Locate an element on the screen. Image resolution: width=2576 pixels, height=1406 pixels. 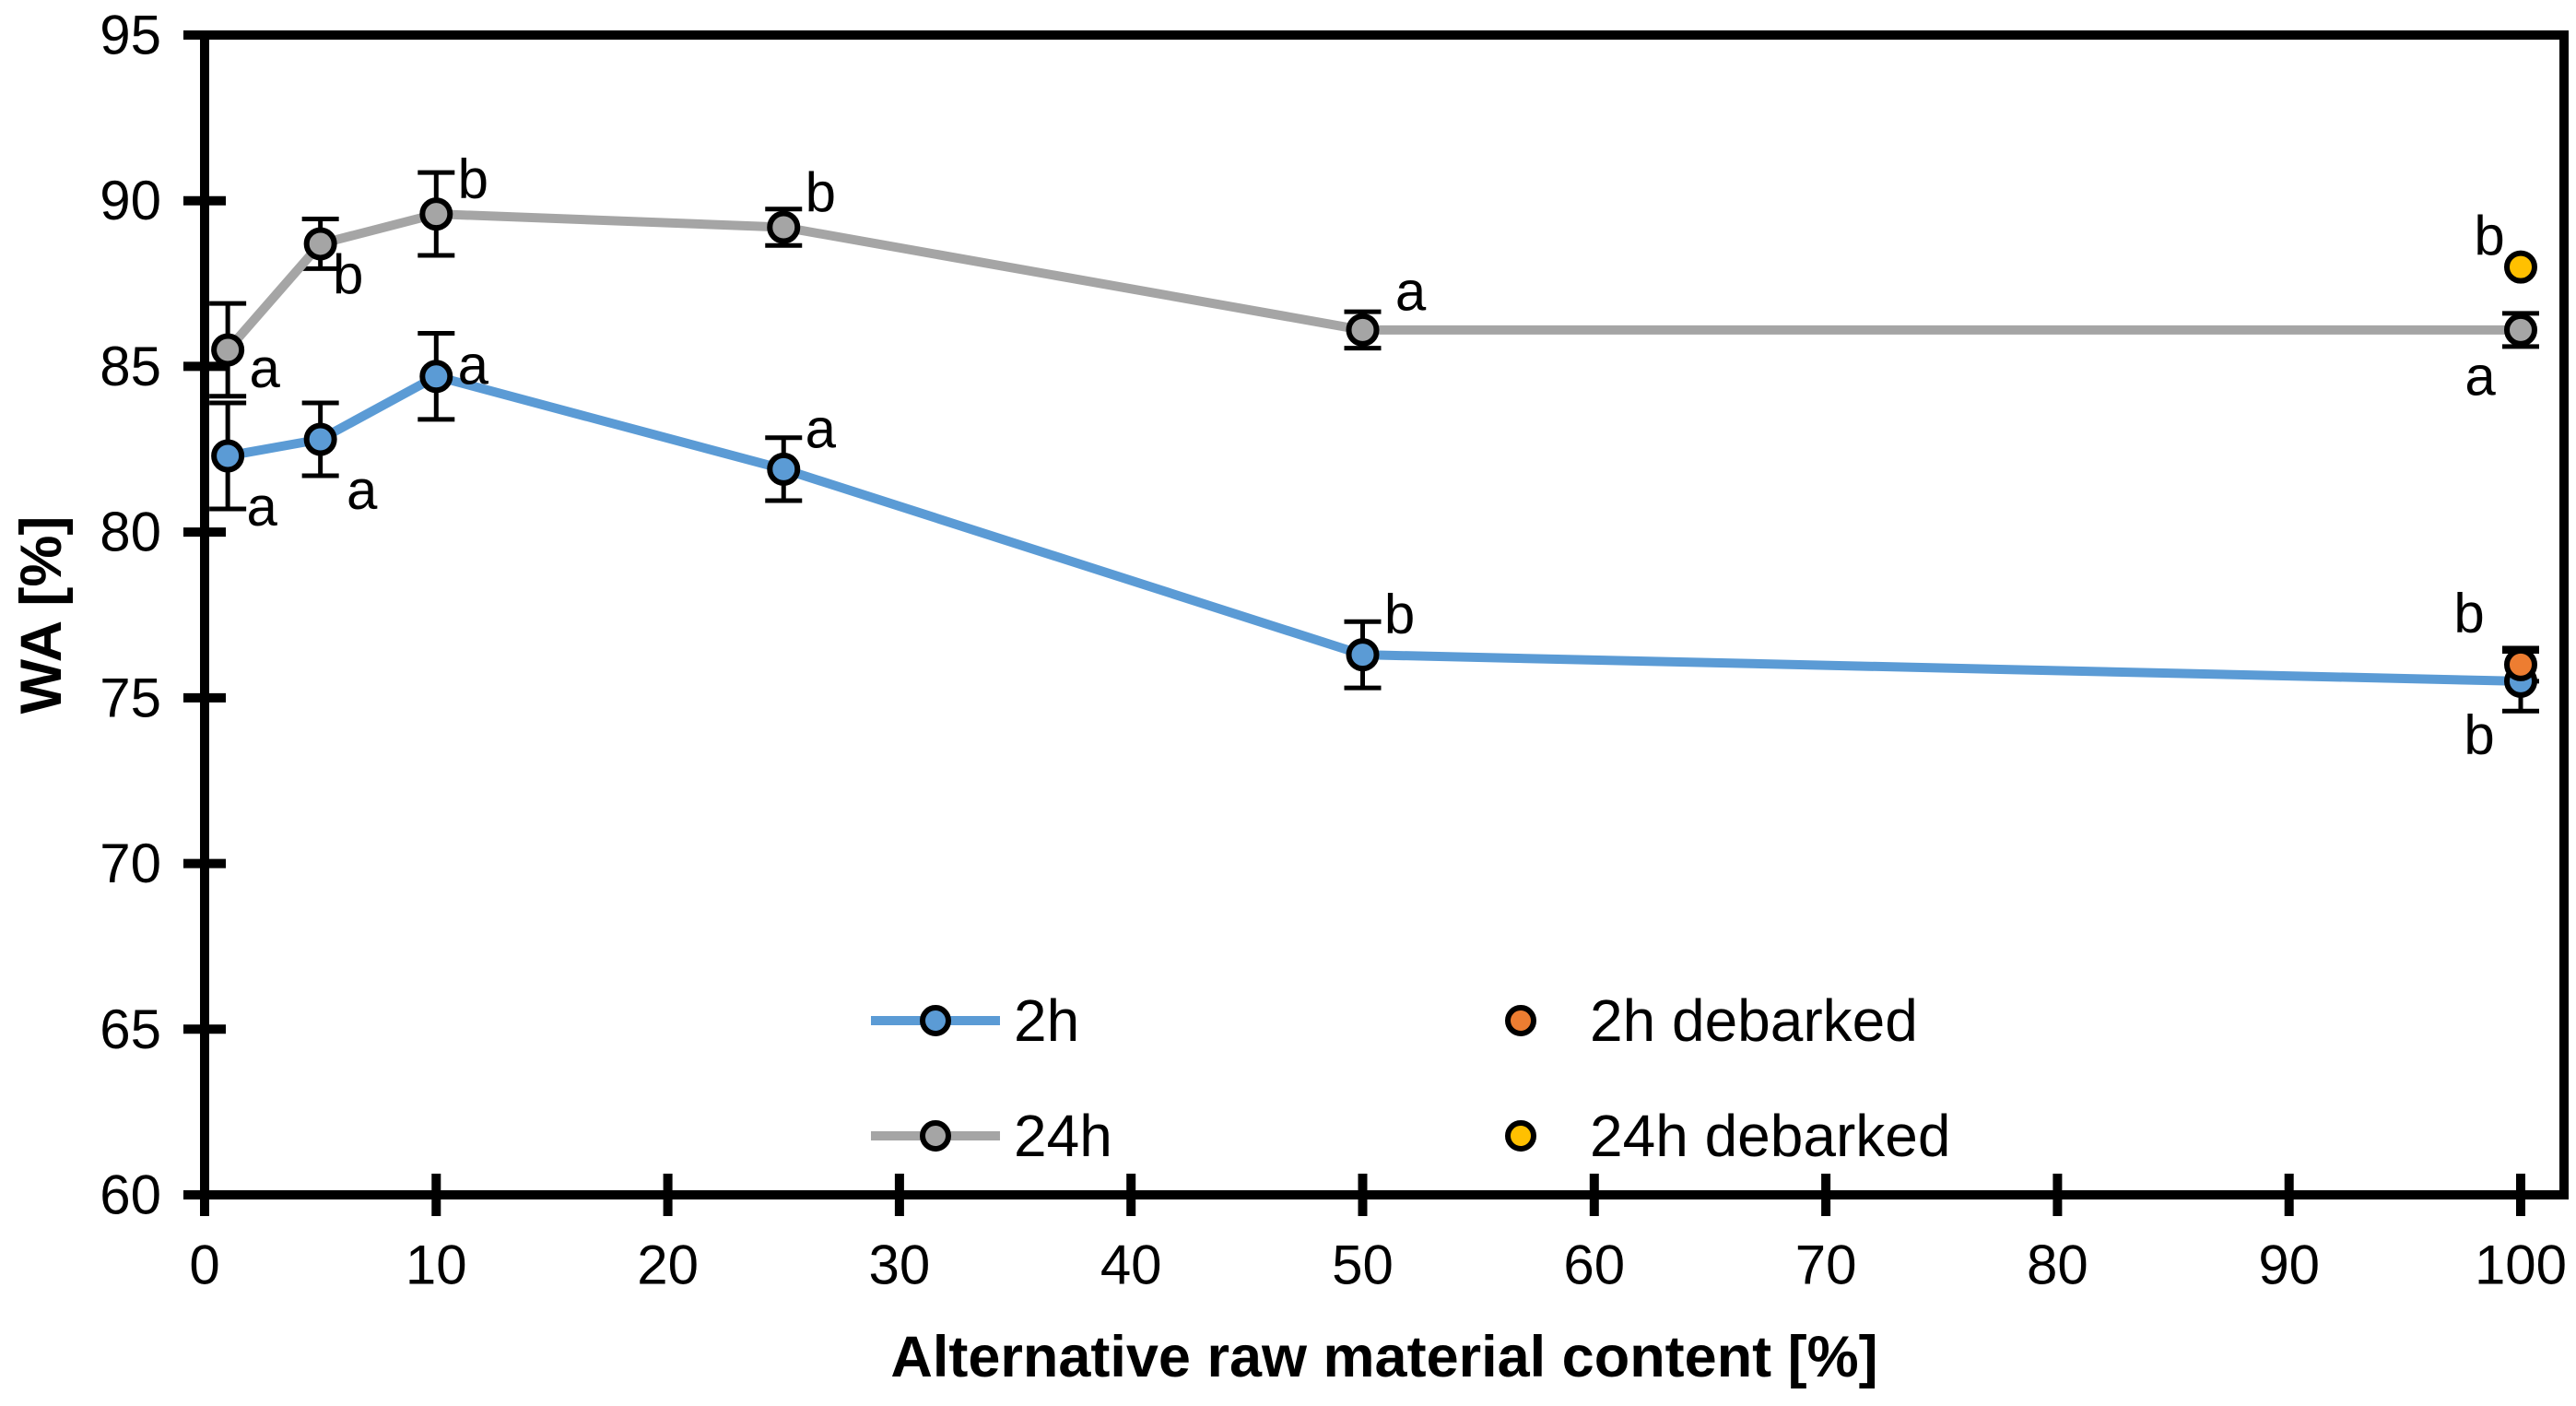
y-axis-title: WA [%] is located at coordinates (42, 615).